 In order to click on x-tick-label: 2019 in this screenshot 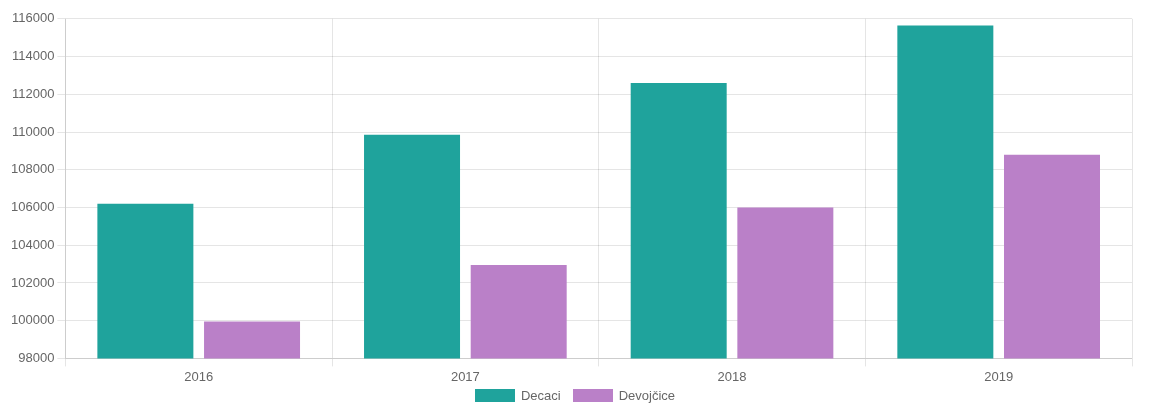, I will do `click(999, 376)`.